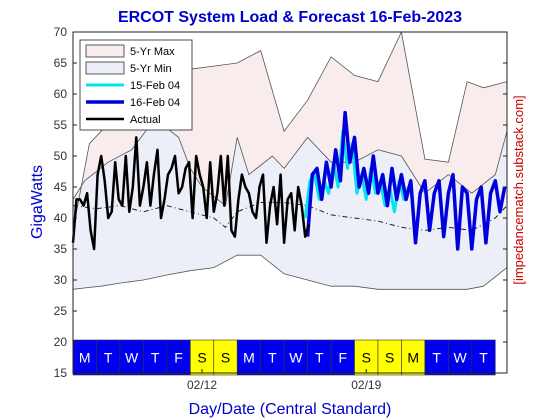 The height and width of the screenshot is (420, 560). What do you see at coordinates (61, 156) in the screenshot?
I see `y-tick-label: 50` at bounding box center [61, 156].